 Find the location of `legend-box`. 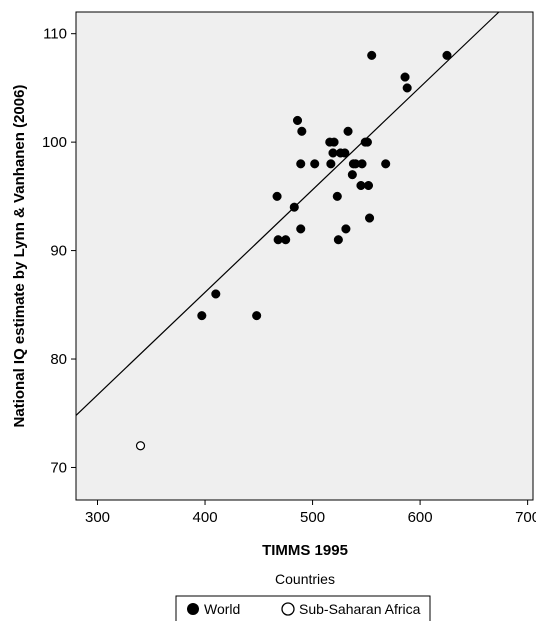

legend-box is located at coordinates (303, 608).